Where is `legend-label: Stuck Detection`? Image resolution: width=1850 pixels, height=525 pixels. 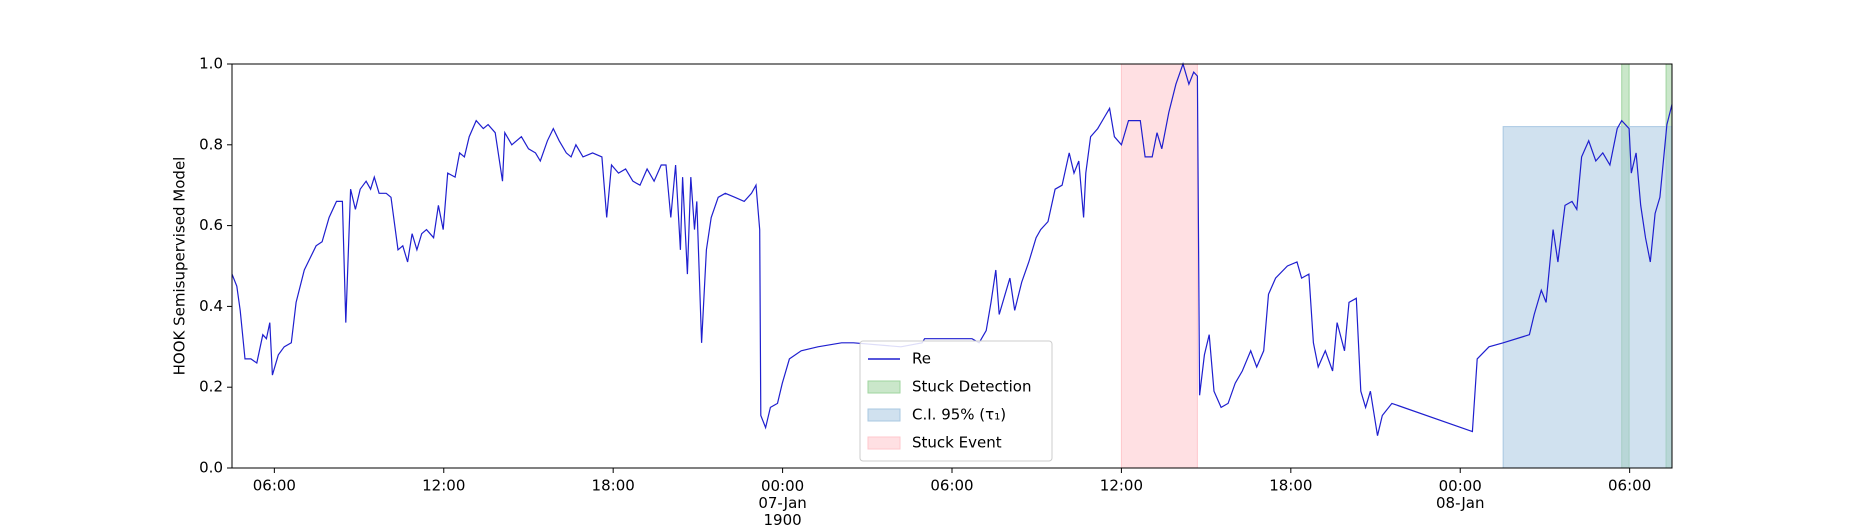
legend-label: Stuck Detection is located at coordinates (971, 387).